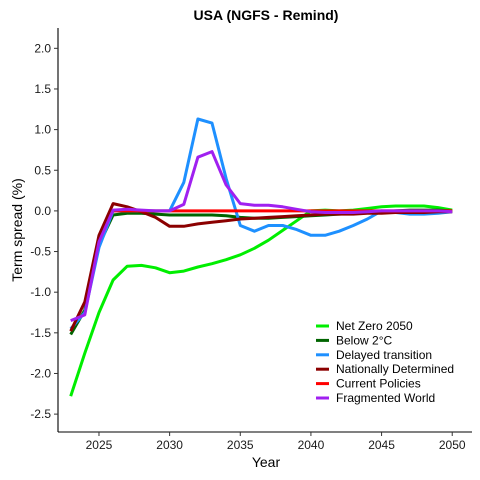  I want to click on legend-label-net-zero-2050: Net Zero 2050, so click(374, 326).